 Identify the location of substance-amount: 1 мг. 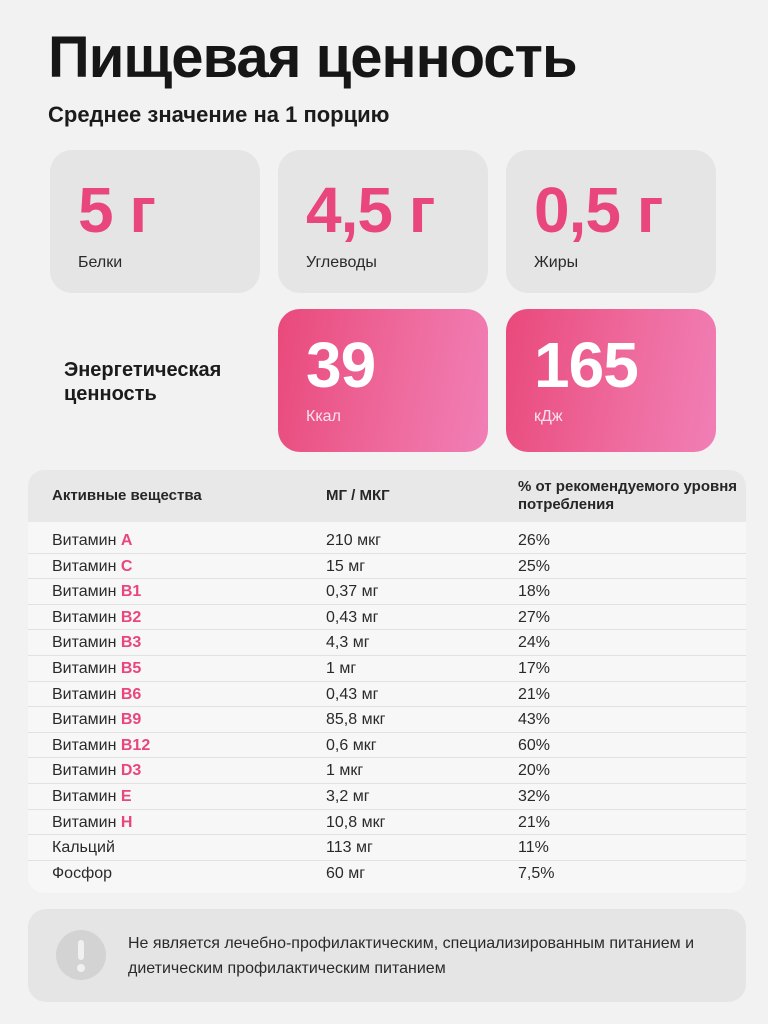
(341, 668).